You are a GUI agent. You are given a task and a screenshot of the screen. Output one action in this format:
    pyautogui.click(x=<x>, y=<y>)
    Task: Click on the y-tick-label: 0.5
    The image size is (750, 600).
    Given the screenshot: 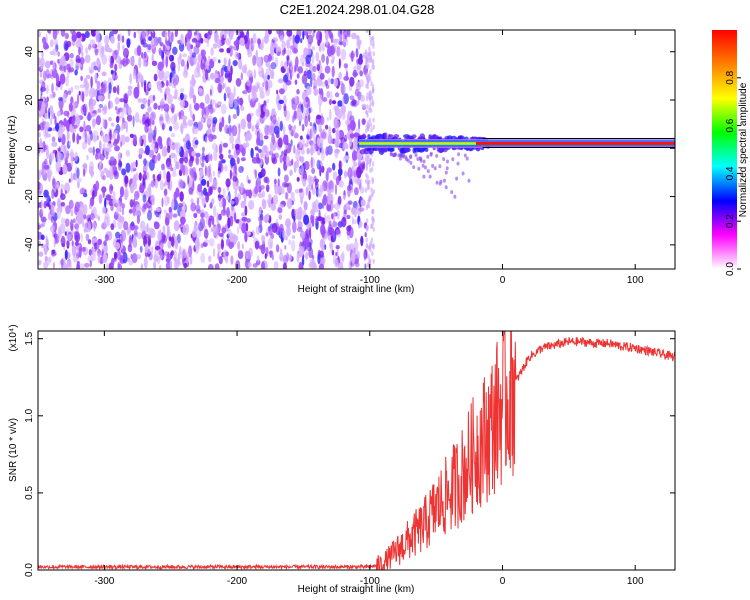 What is the action you would take?
    pyautogui.click(x=29, y=493)
    